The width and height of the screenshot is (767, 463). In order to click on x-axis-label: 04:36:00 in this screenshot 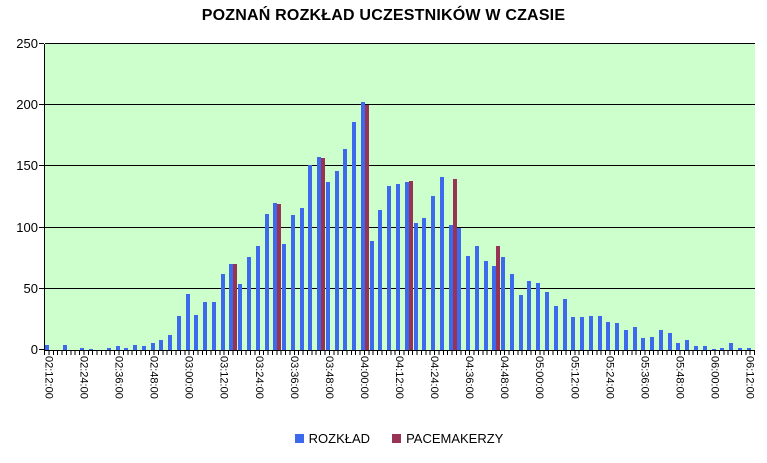, I will do `click(469, 377)`.